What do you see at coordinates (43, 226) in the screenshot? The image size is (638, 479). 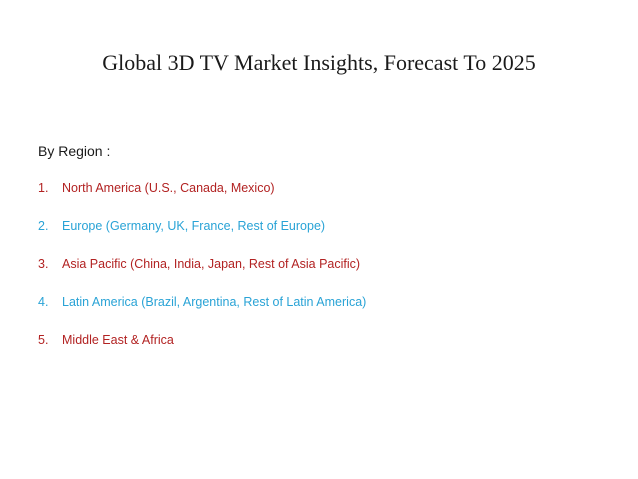 I see `region-number: 2.` at bounding box center [43, 226].